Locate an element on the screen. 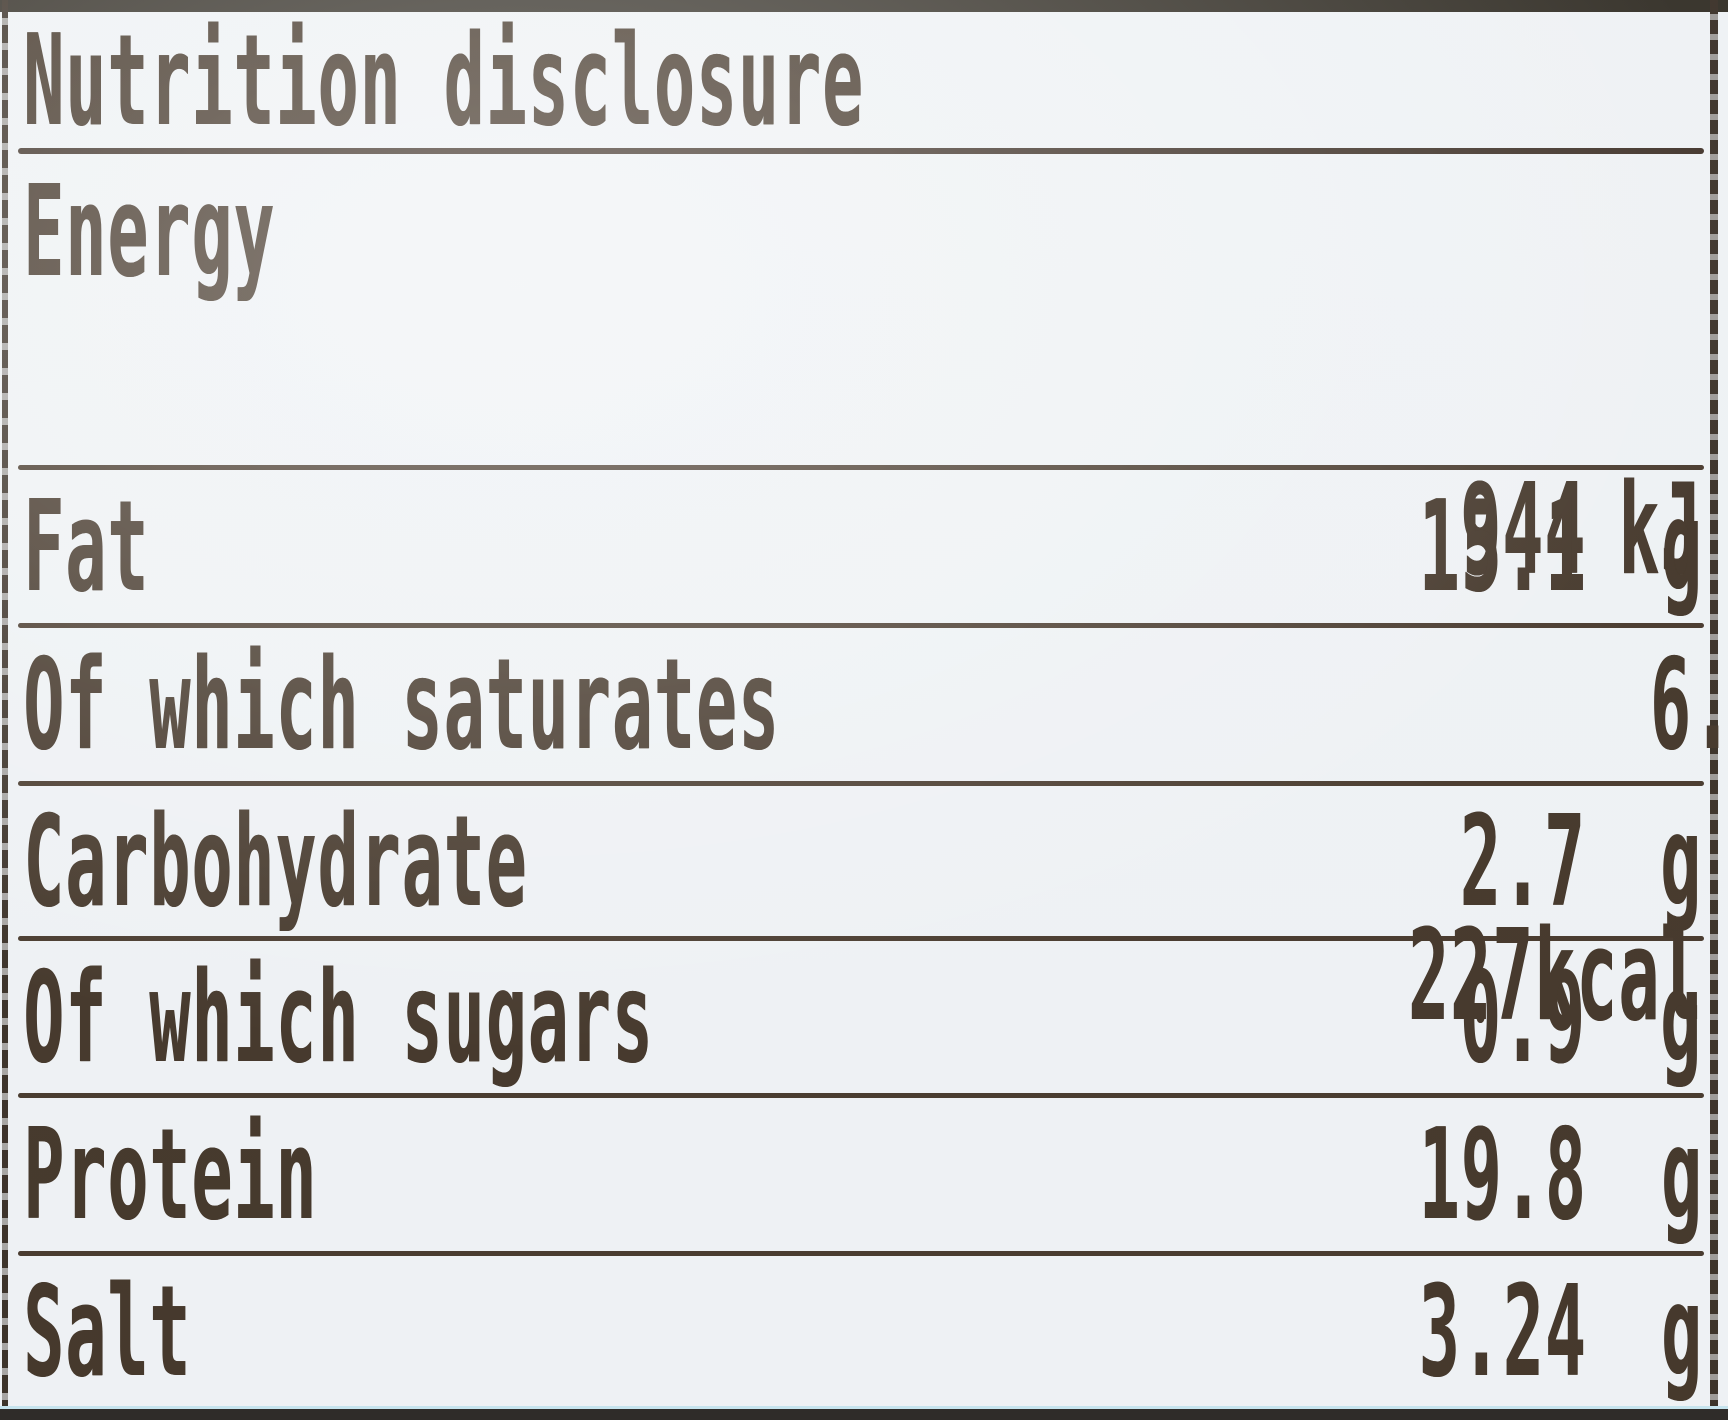 Image resolution: width=1728 pixels, height=1420 pixels. value-unit: kJ is located at coordinates (1660, 529).